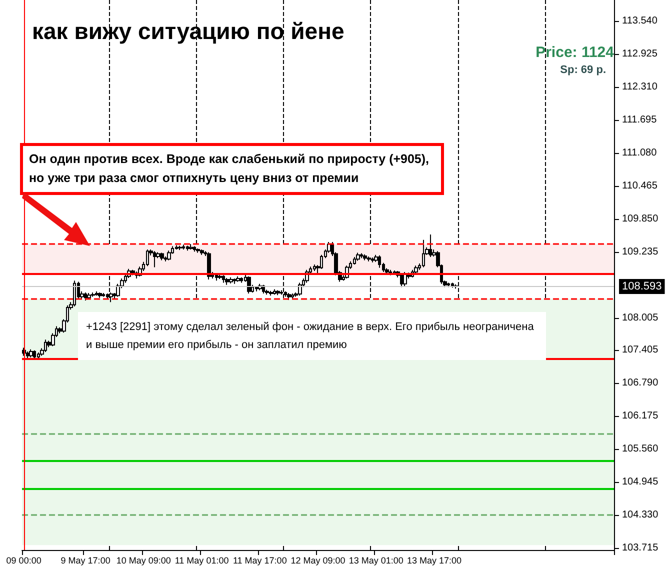  I want to click on y-tick-label: 104.330, so click(640, 515).